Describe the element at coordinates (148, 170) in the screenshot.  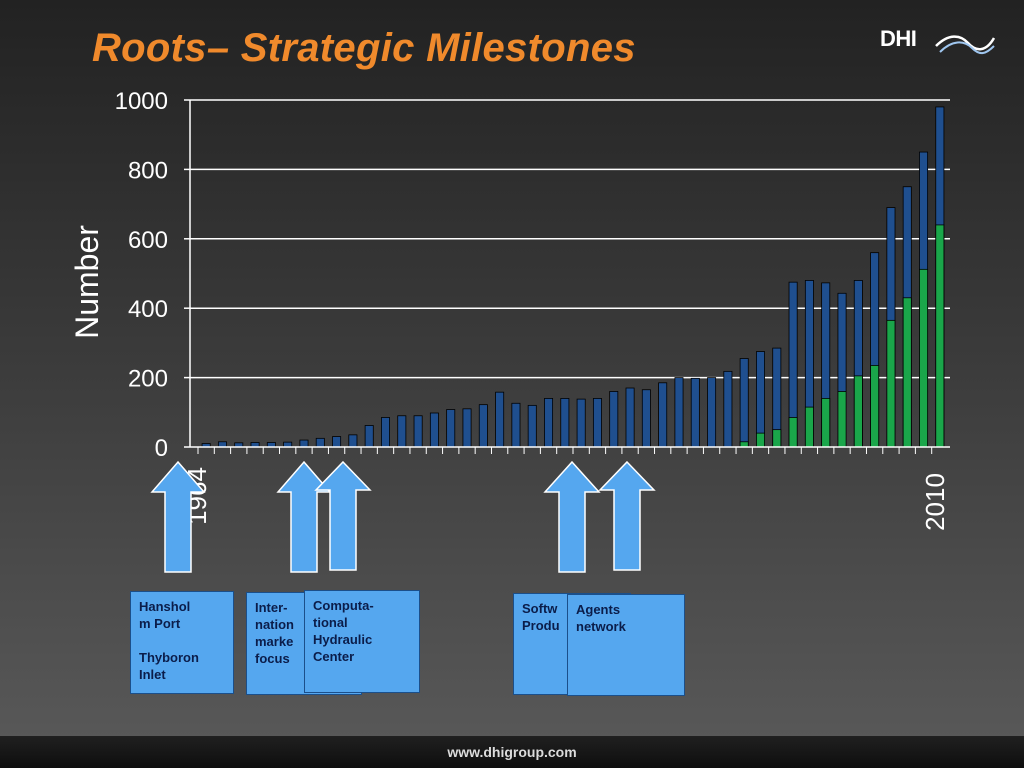
I see `y-tick-label-800: 800` at that location.